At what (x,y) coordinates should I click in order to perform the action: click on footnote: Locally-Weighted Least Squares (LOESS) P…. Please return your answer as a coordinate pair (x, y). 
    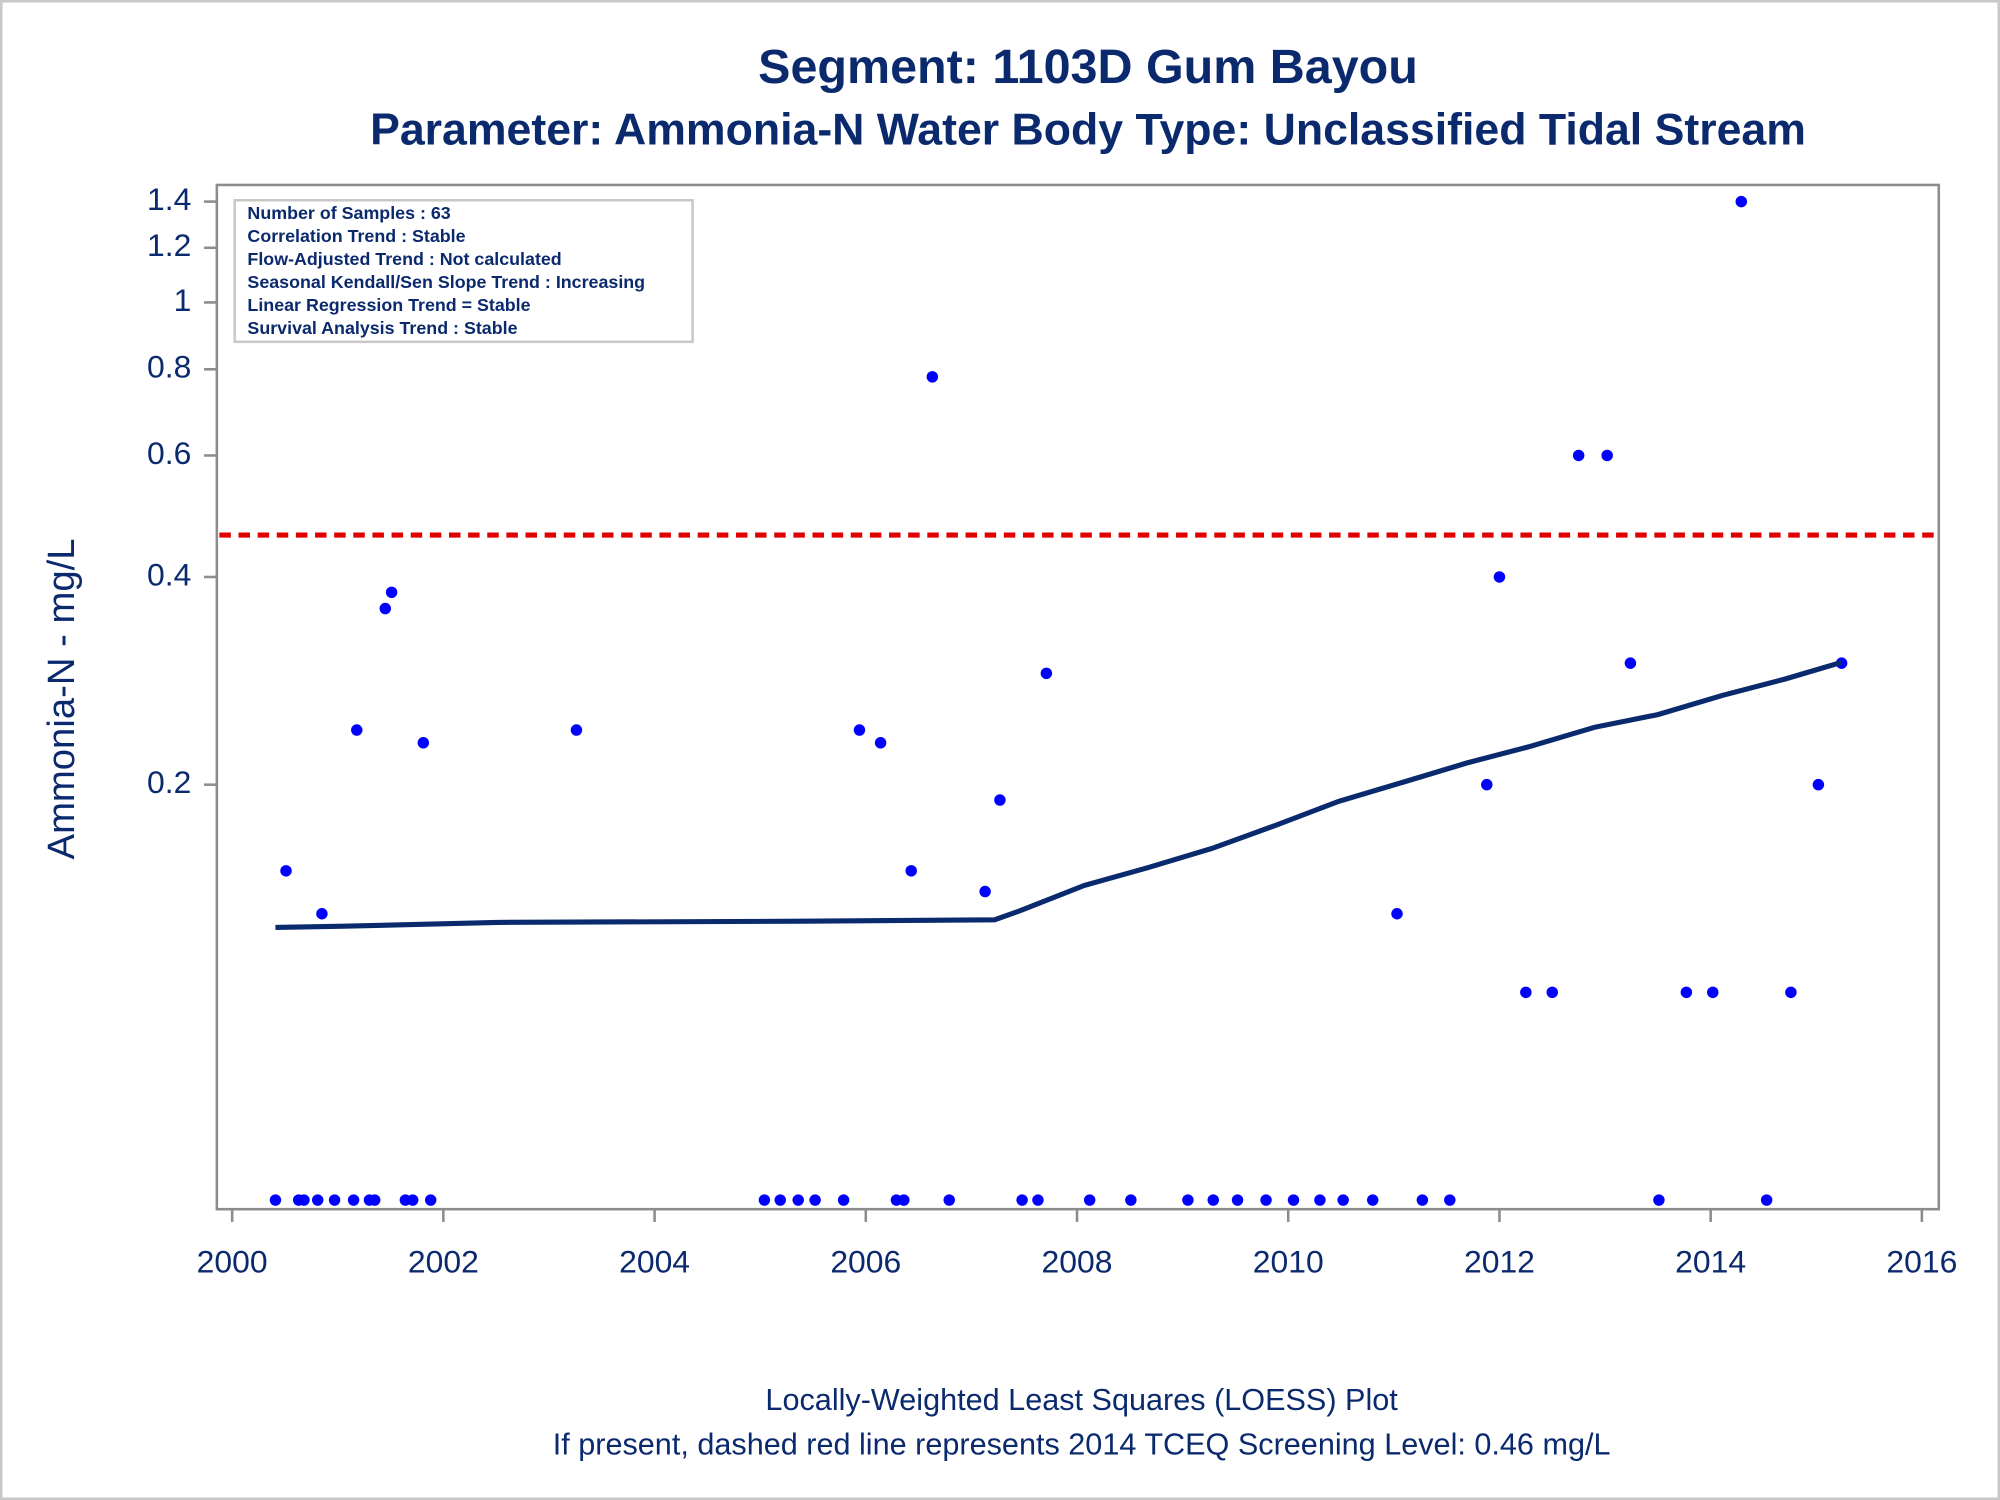
    Looking at the image, I should click on (1081, 1400).